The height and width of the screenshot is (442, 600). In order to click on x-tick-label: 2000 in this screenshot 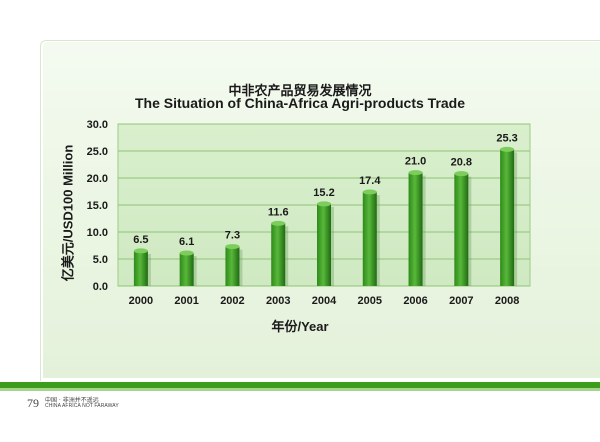, I will do `click(141, 301)`.